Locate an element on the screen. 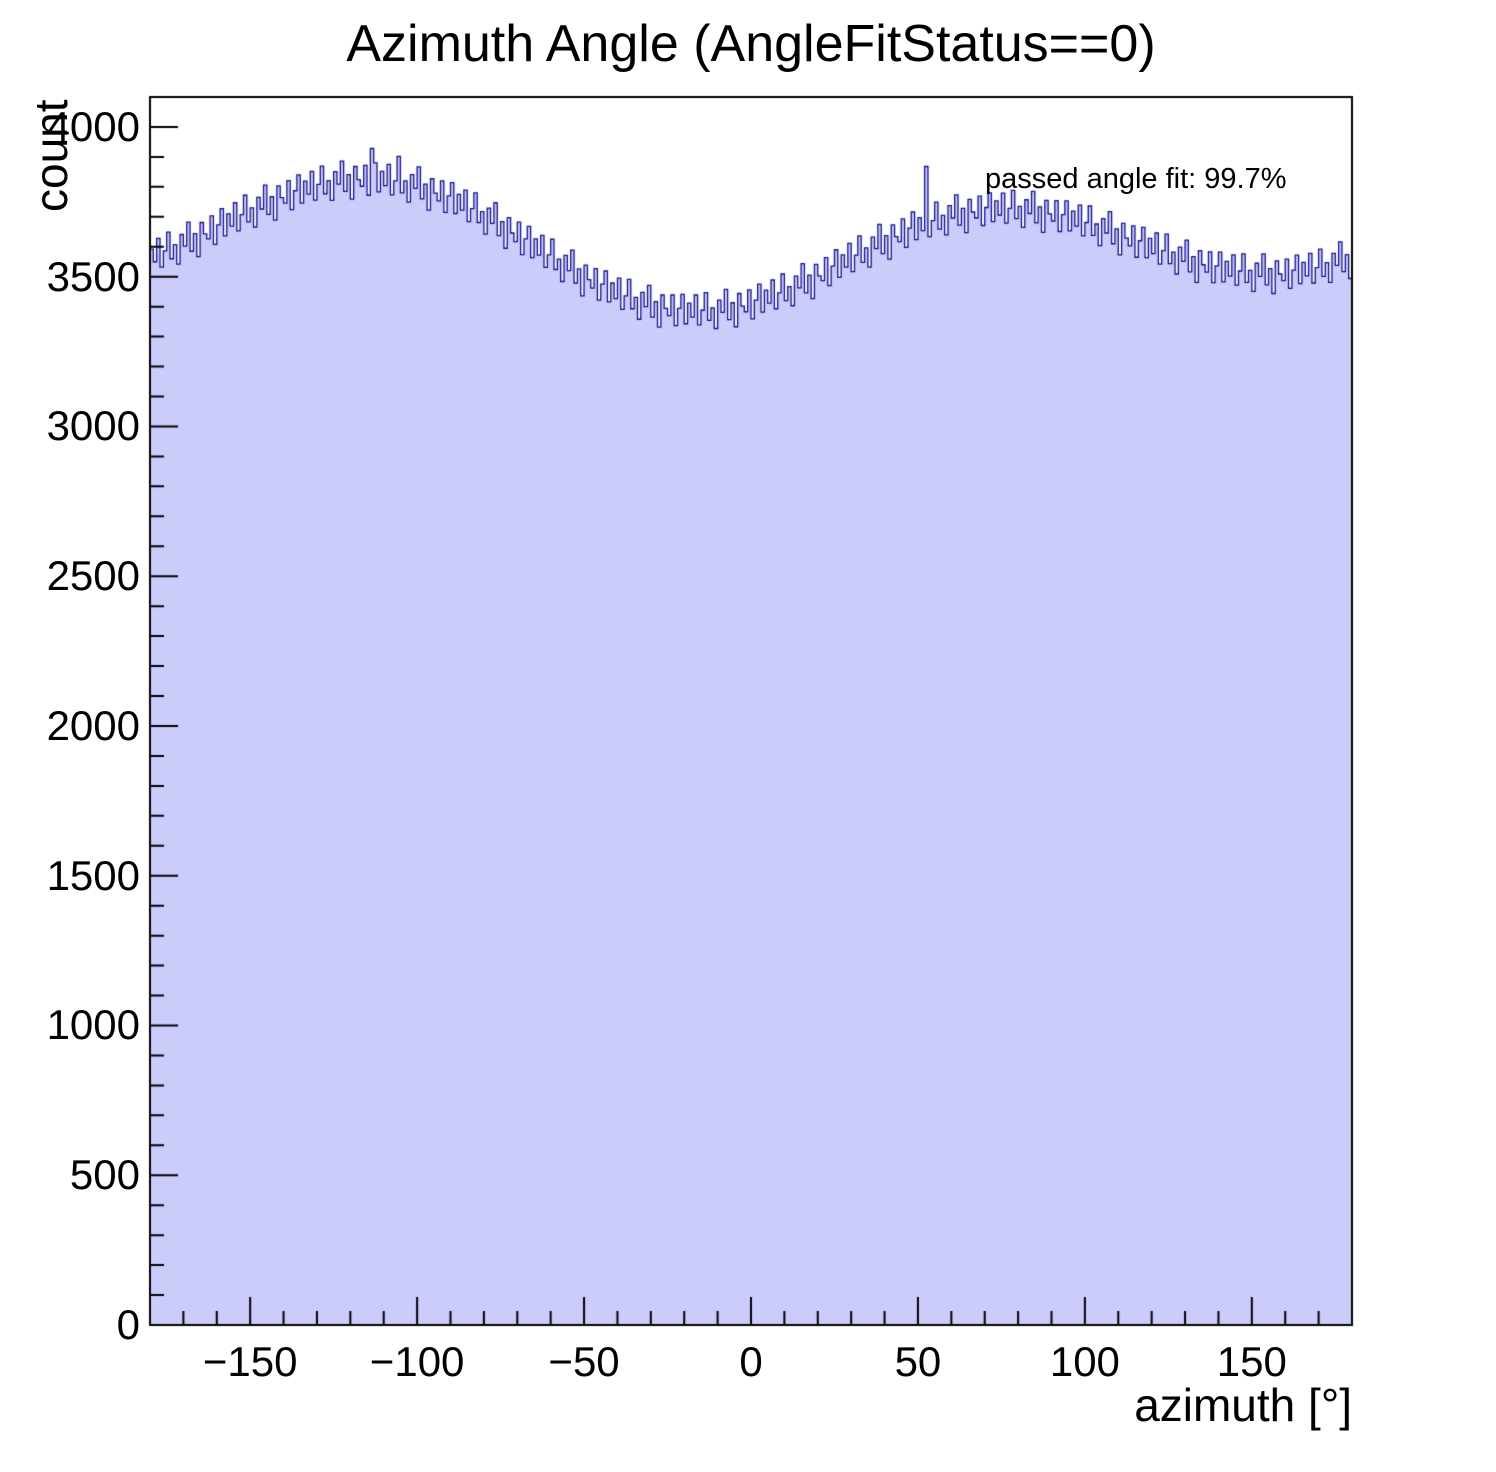 The width and height of the screenshot is (1496, 1472). passed-angle-fit-annotation: passed angle fit: 99.7% is located at coordinates (1136, 179).